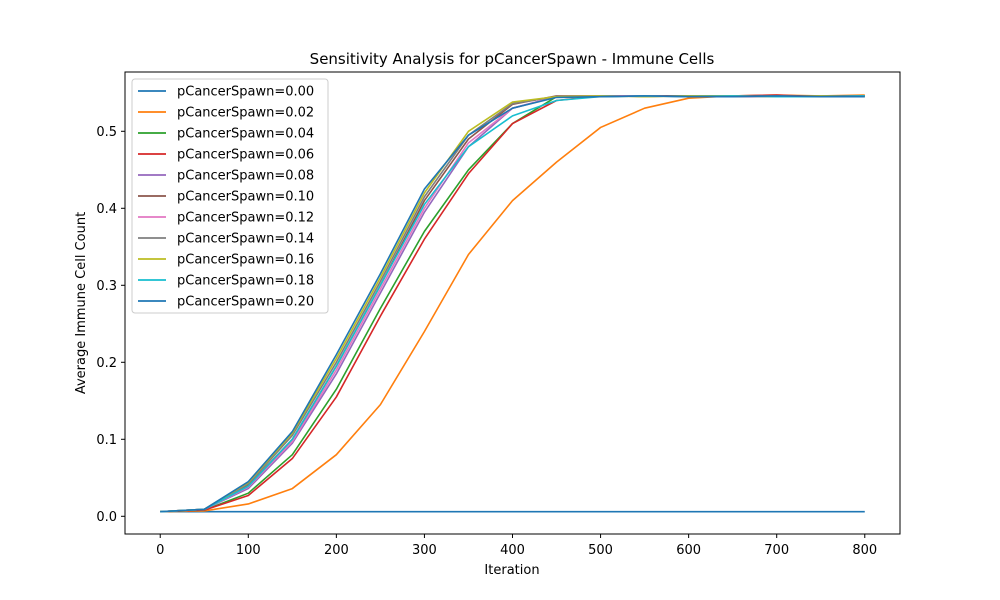 The width and height of the screenshot is (1000, 600). I want to click on legend-box, so click(230, 196).